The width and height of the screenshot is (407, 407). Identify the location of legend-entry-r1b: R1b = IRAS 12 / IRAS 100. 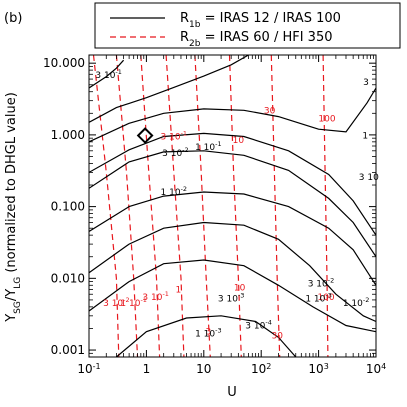
(260, 20).